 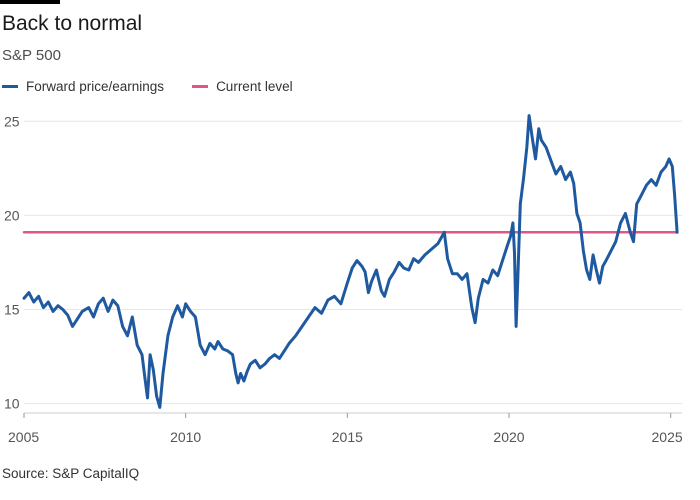 I want to click on x-tick-label-2015: 2015, so click(x=347, y=437).